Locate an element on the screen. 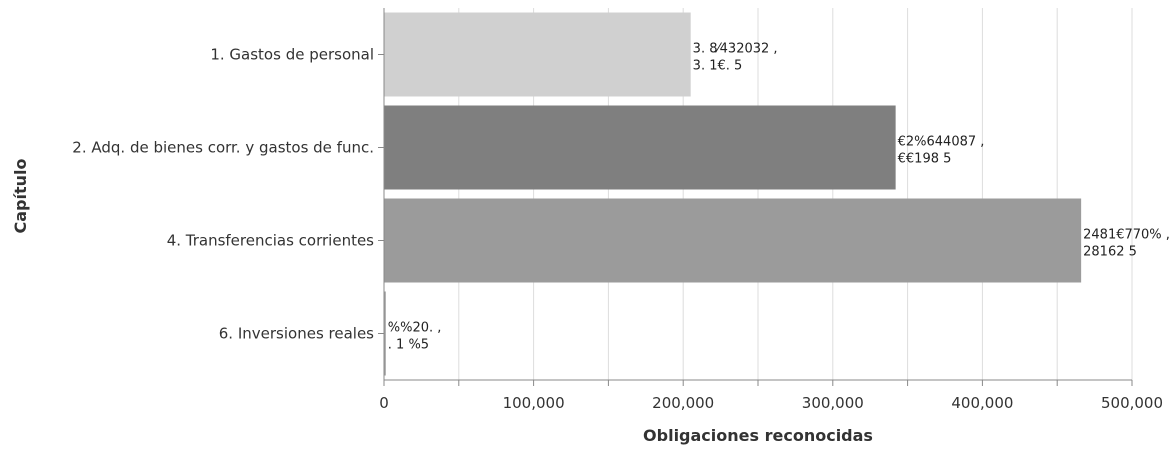  y-axis-title: Capítulo is located at coordinates (20, 196).